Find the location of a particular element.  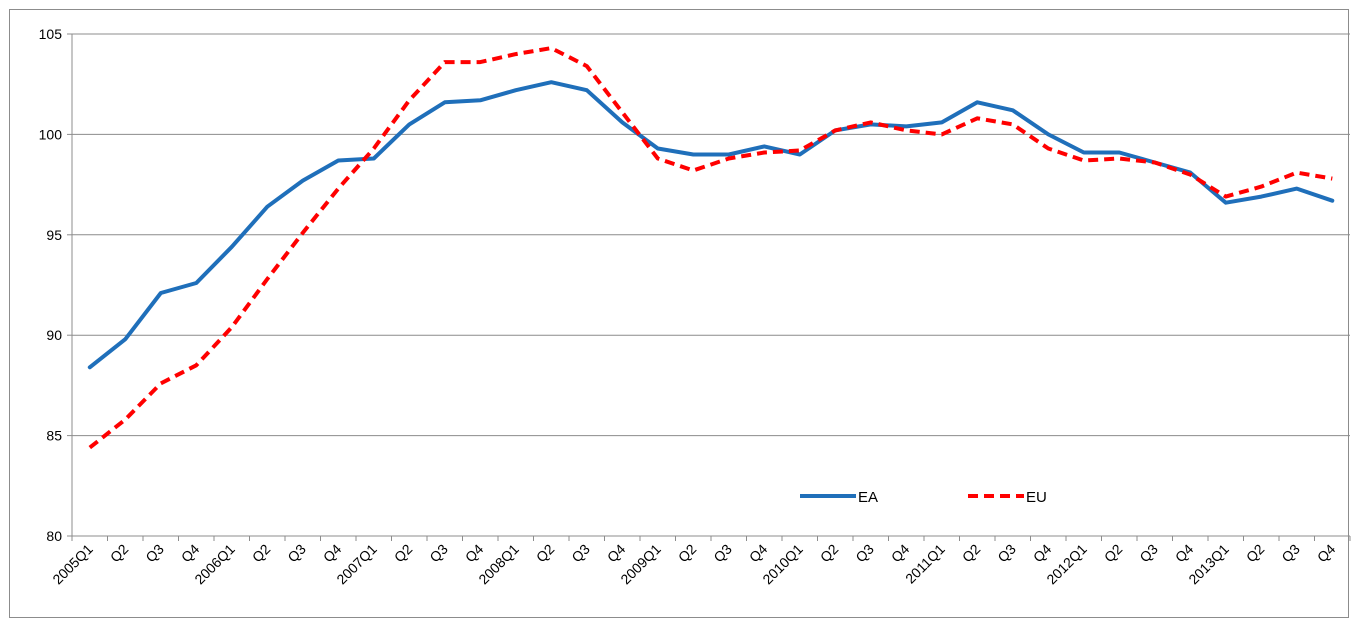

x-tick-label: 2011Q1 is located at coordinates (925, 564).